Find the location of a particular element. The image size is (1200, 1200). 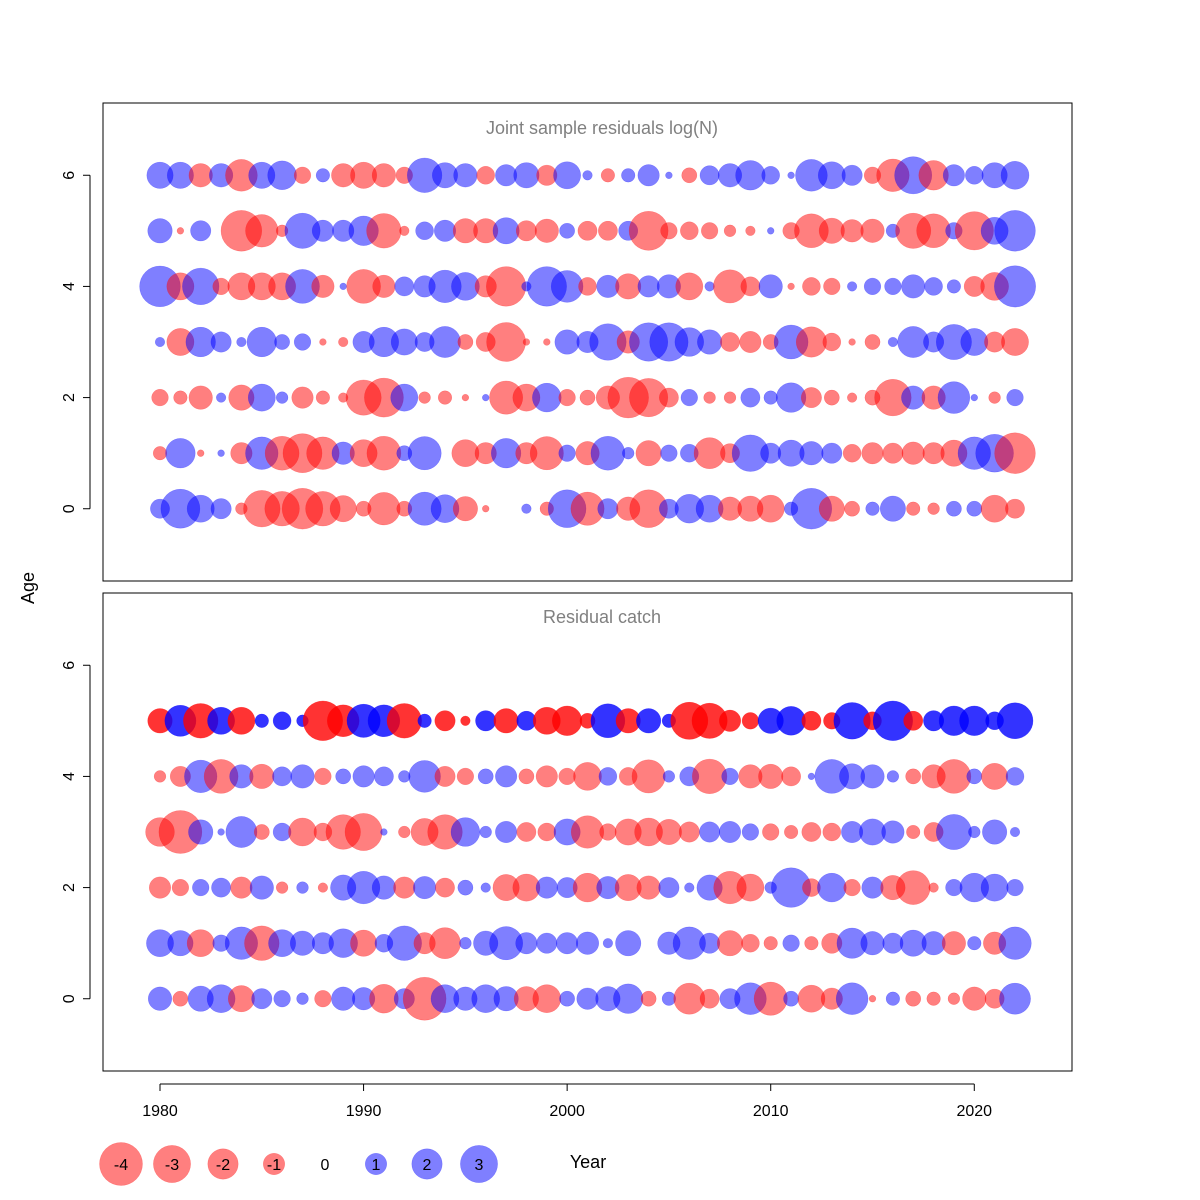

bubble-p0-age6-2000 is located at coordinates (567, 175).